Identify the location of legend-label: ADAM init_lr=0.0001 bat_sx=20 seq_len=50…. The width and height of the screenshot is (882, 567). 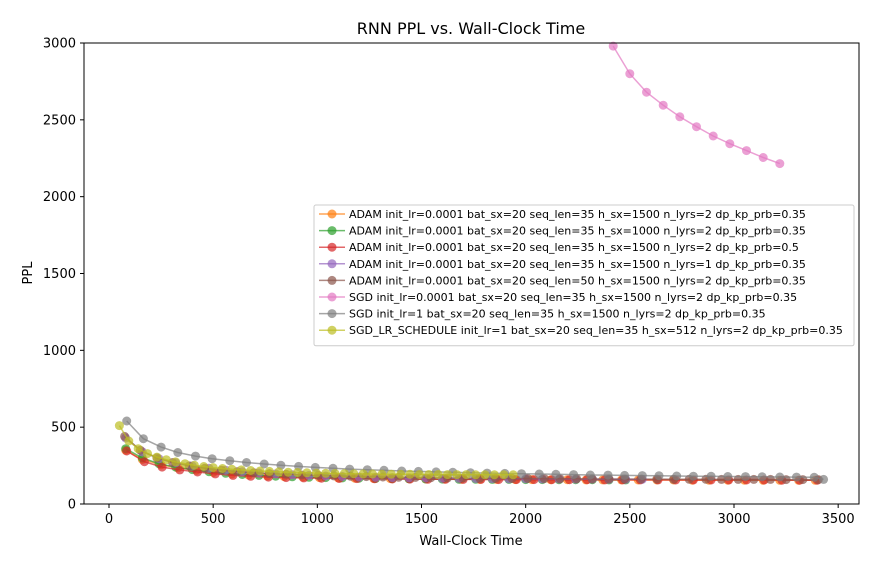
(577, 280).